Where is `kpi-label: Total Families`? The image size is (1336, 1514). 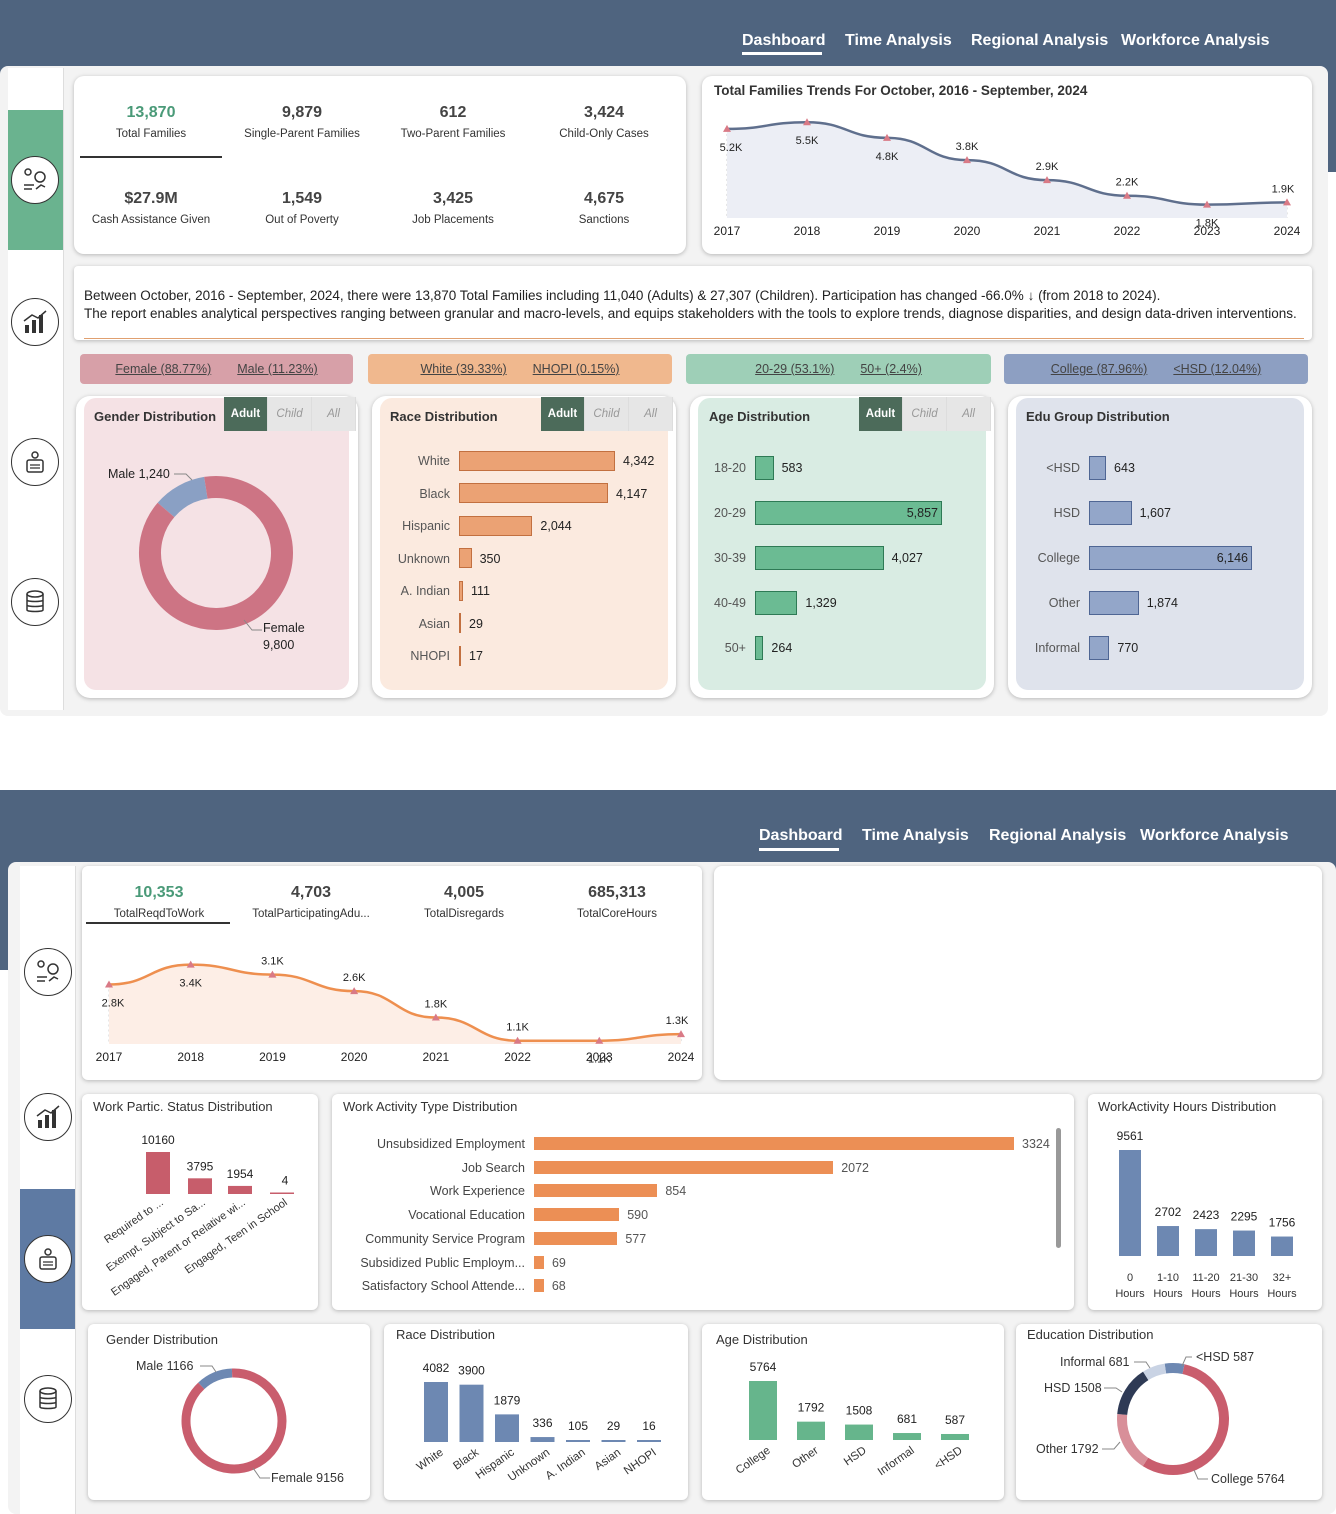 kpi-label: Total Families is located at coordinates (151, 134).